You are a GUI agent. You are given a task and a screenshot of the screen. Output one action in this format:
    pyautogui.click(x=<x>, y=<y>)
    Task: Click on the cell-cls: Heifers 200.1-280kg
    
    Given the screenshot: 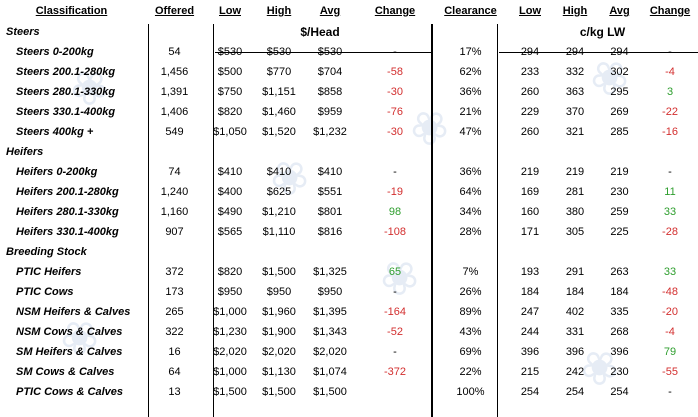 What is the action you would take?
    pyautogui.click(x=67, y=192)
    